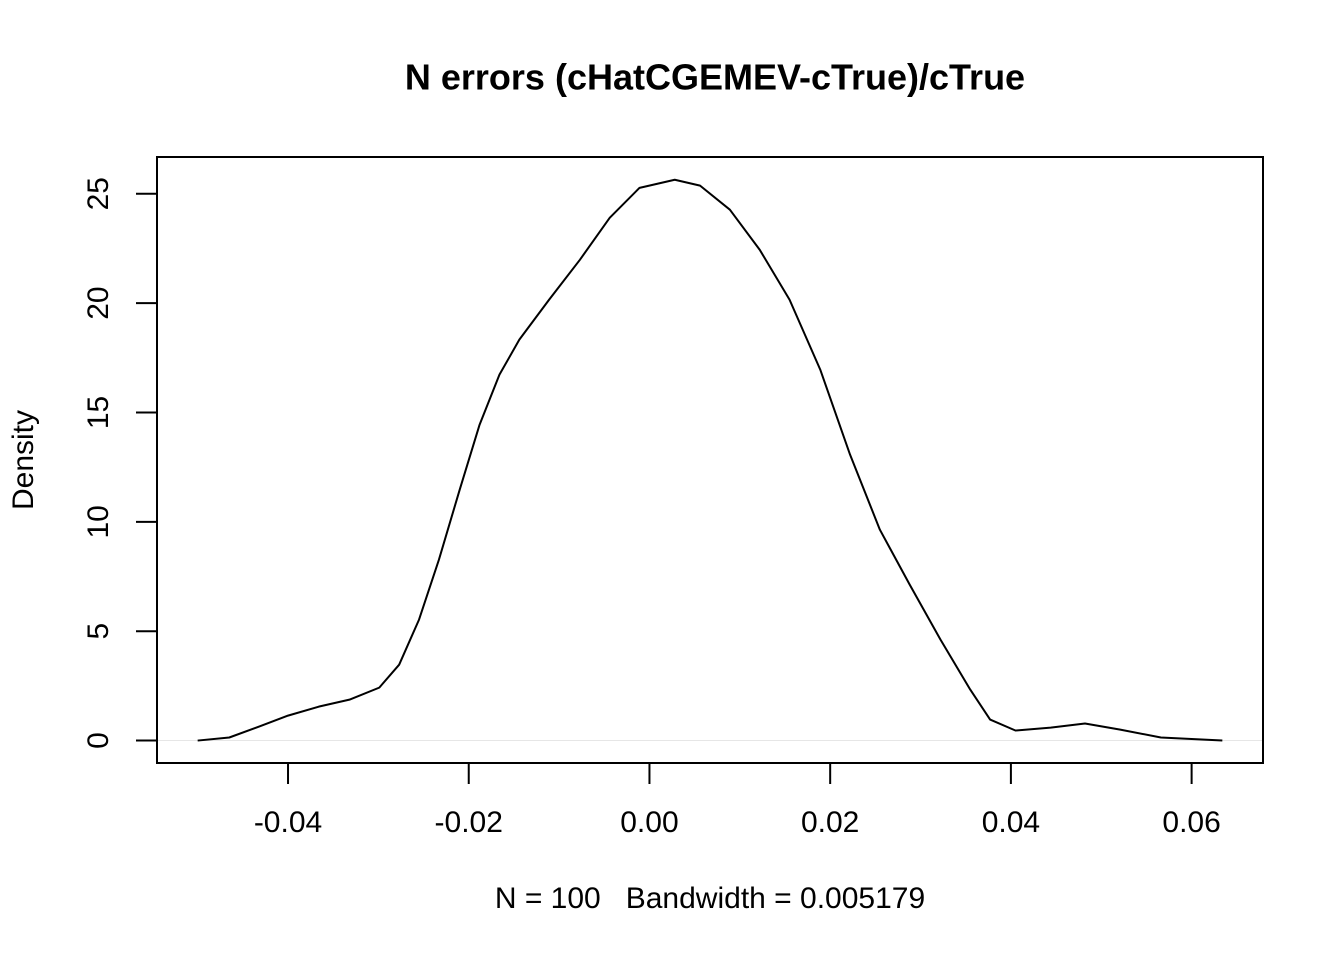 This screenshot has width=1344, height=960. I want to click on y-tick-label: 15, so click(98, 412).